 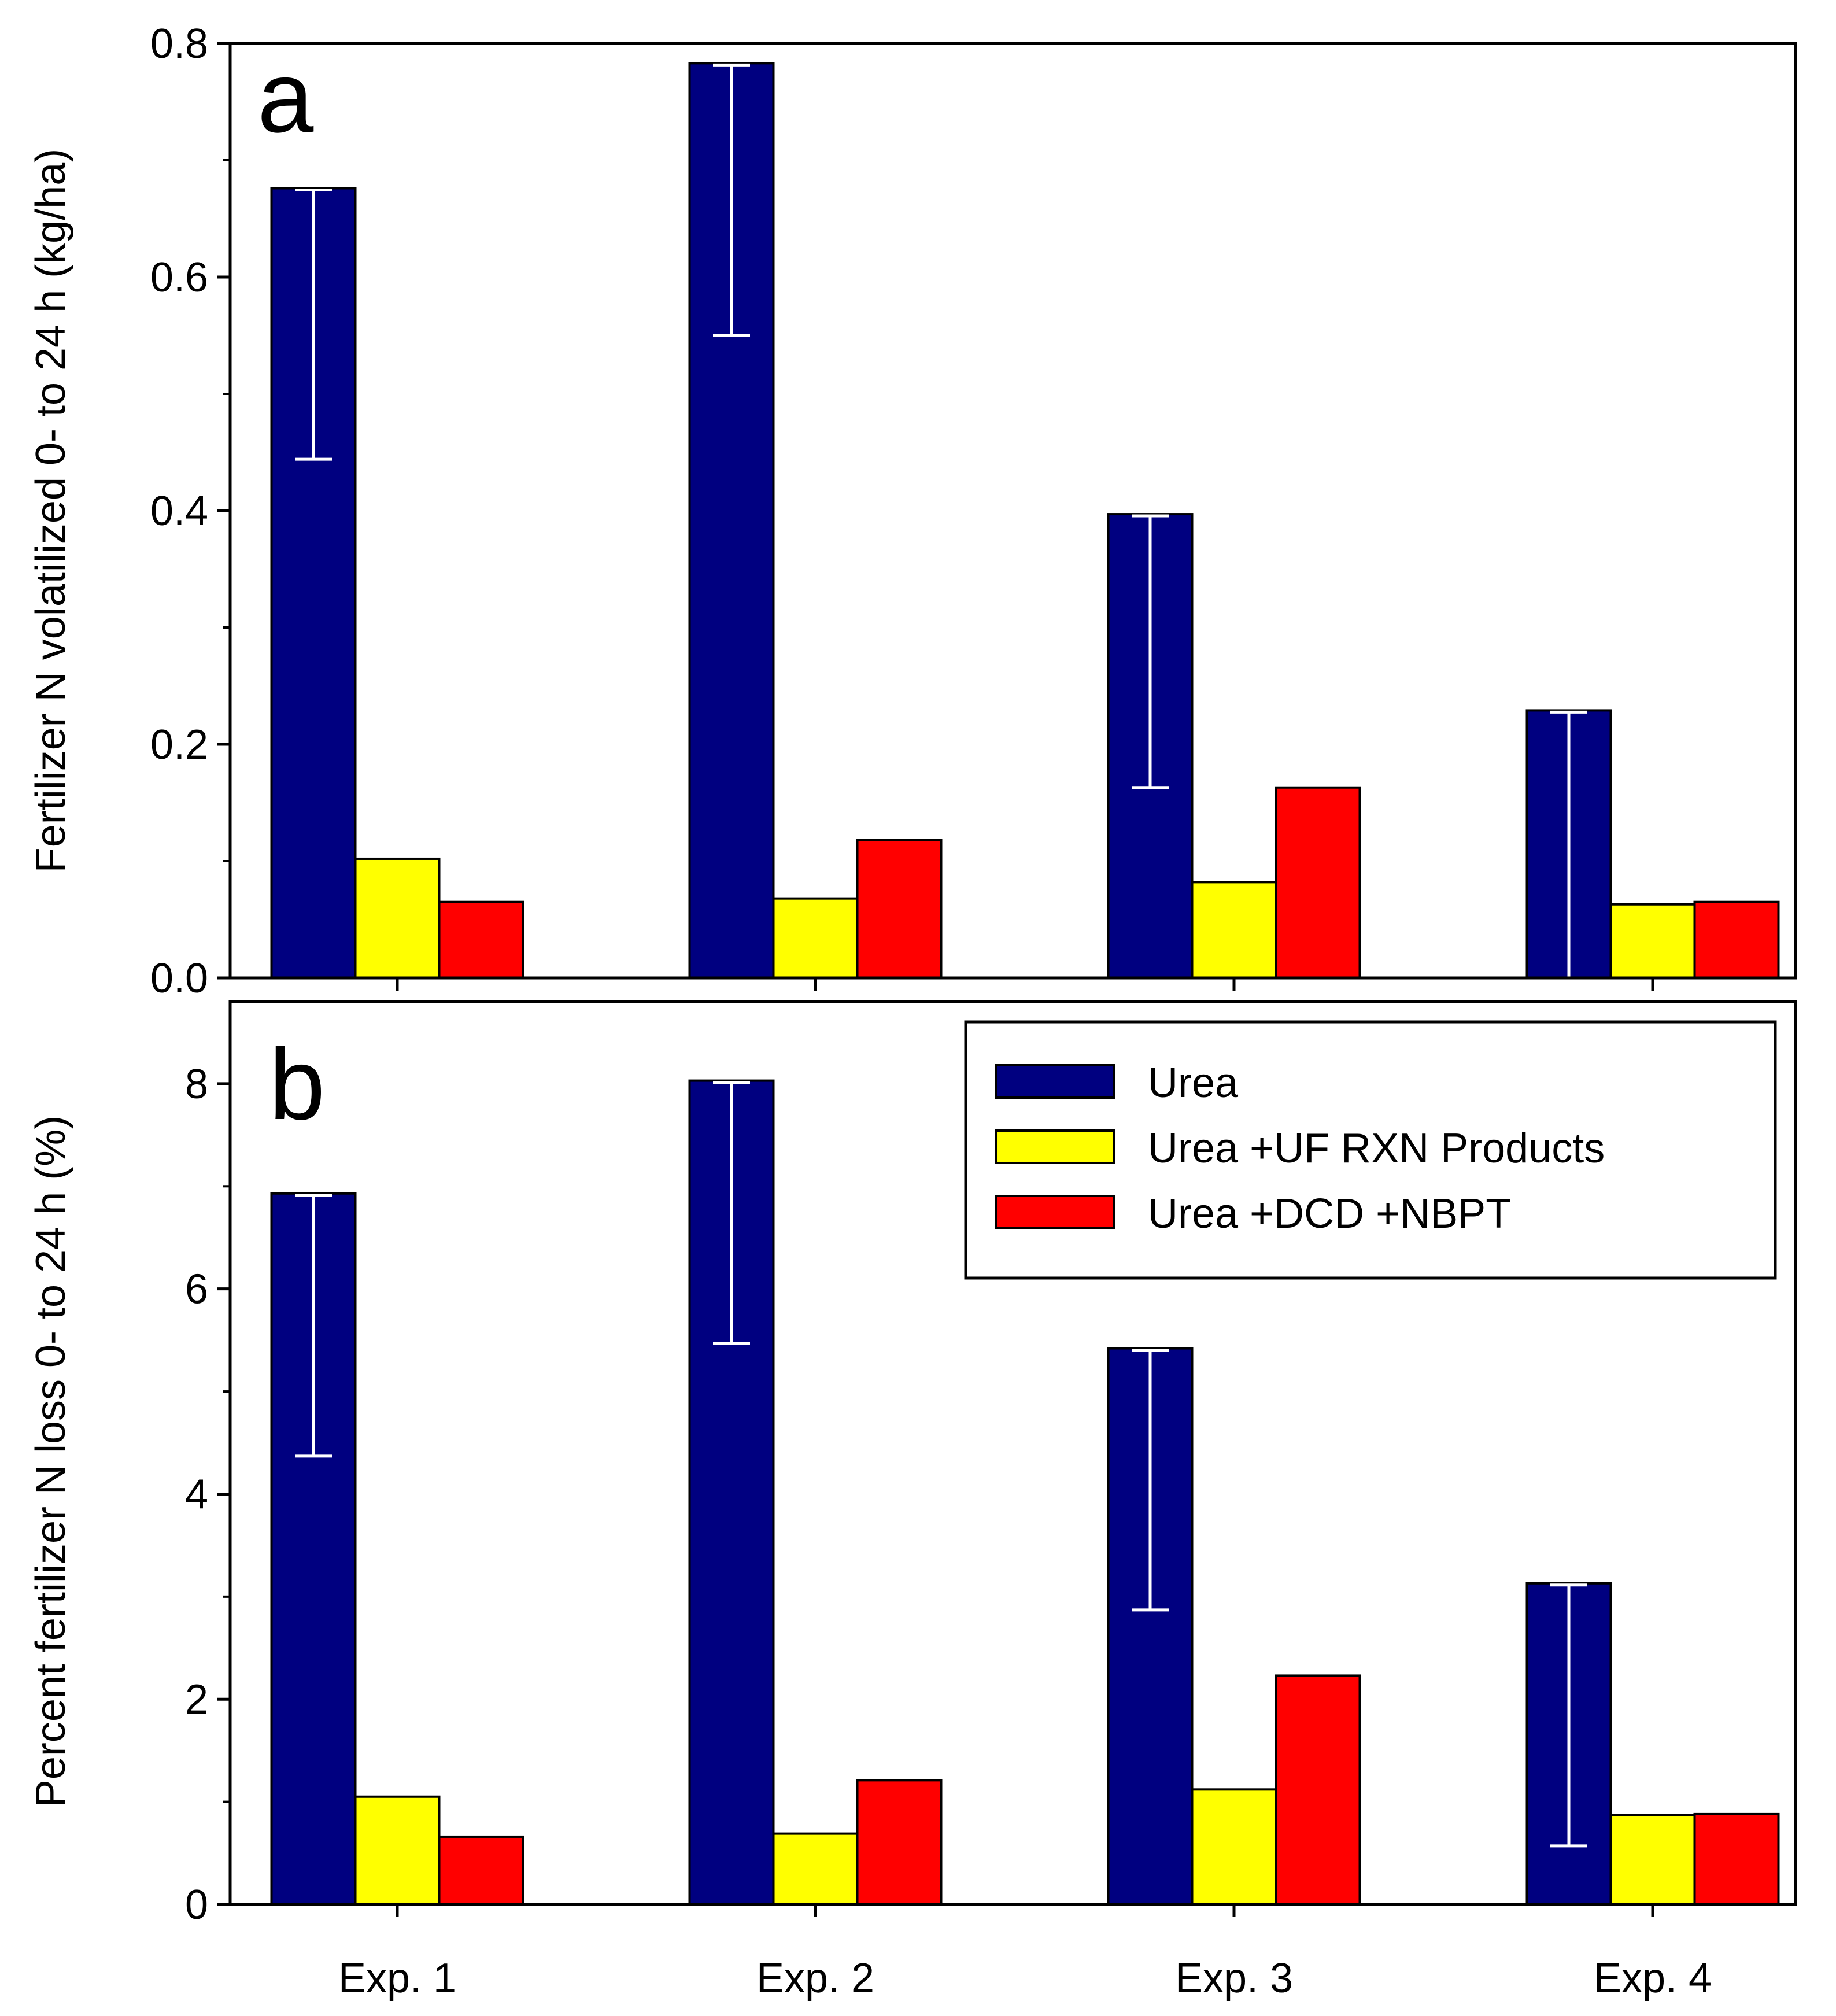 I want to click on legend-item-urea: Urea, so click(x=1117, y=1083).